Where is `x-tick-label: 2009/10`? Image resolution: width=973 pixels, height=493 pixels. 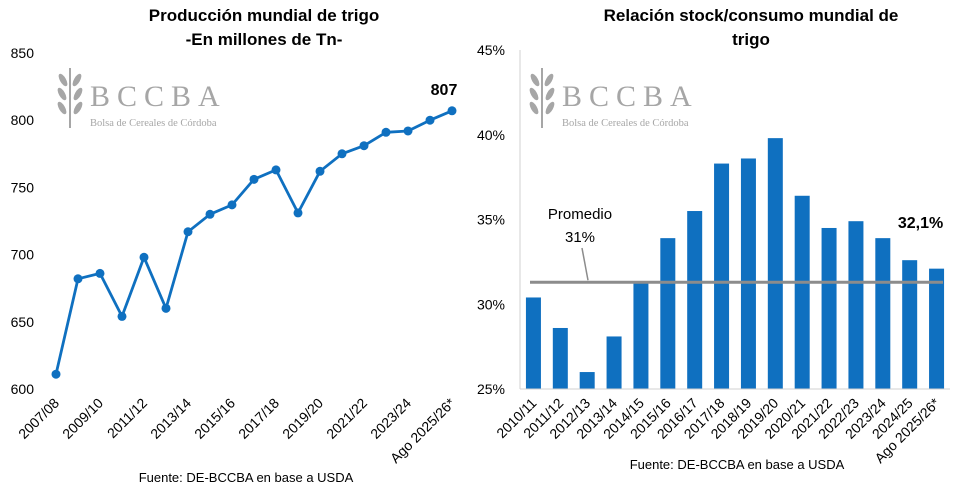
x-tick-label: 2009/10 is located at coordinates (82, 418).